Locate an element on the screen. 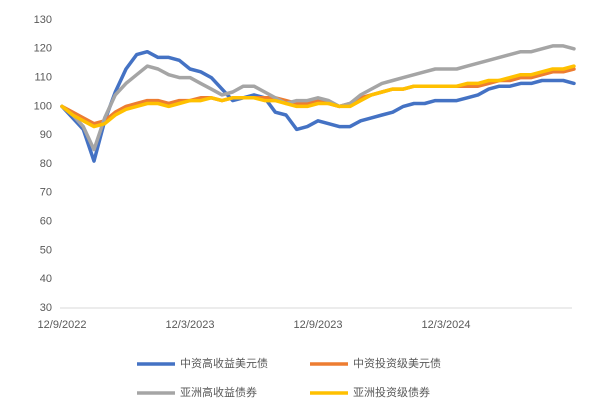  y-tick-label: 80 is located at coordinates (46, 164).